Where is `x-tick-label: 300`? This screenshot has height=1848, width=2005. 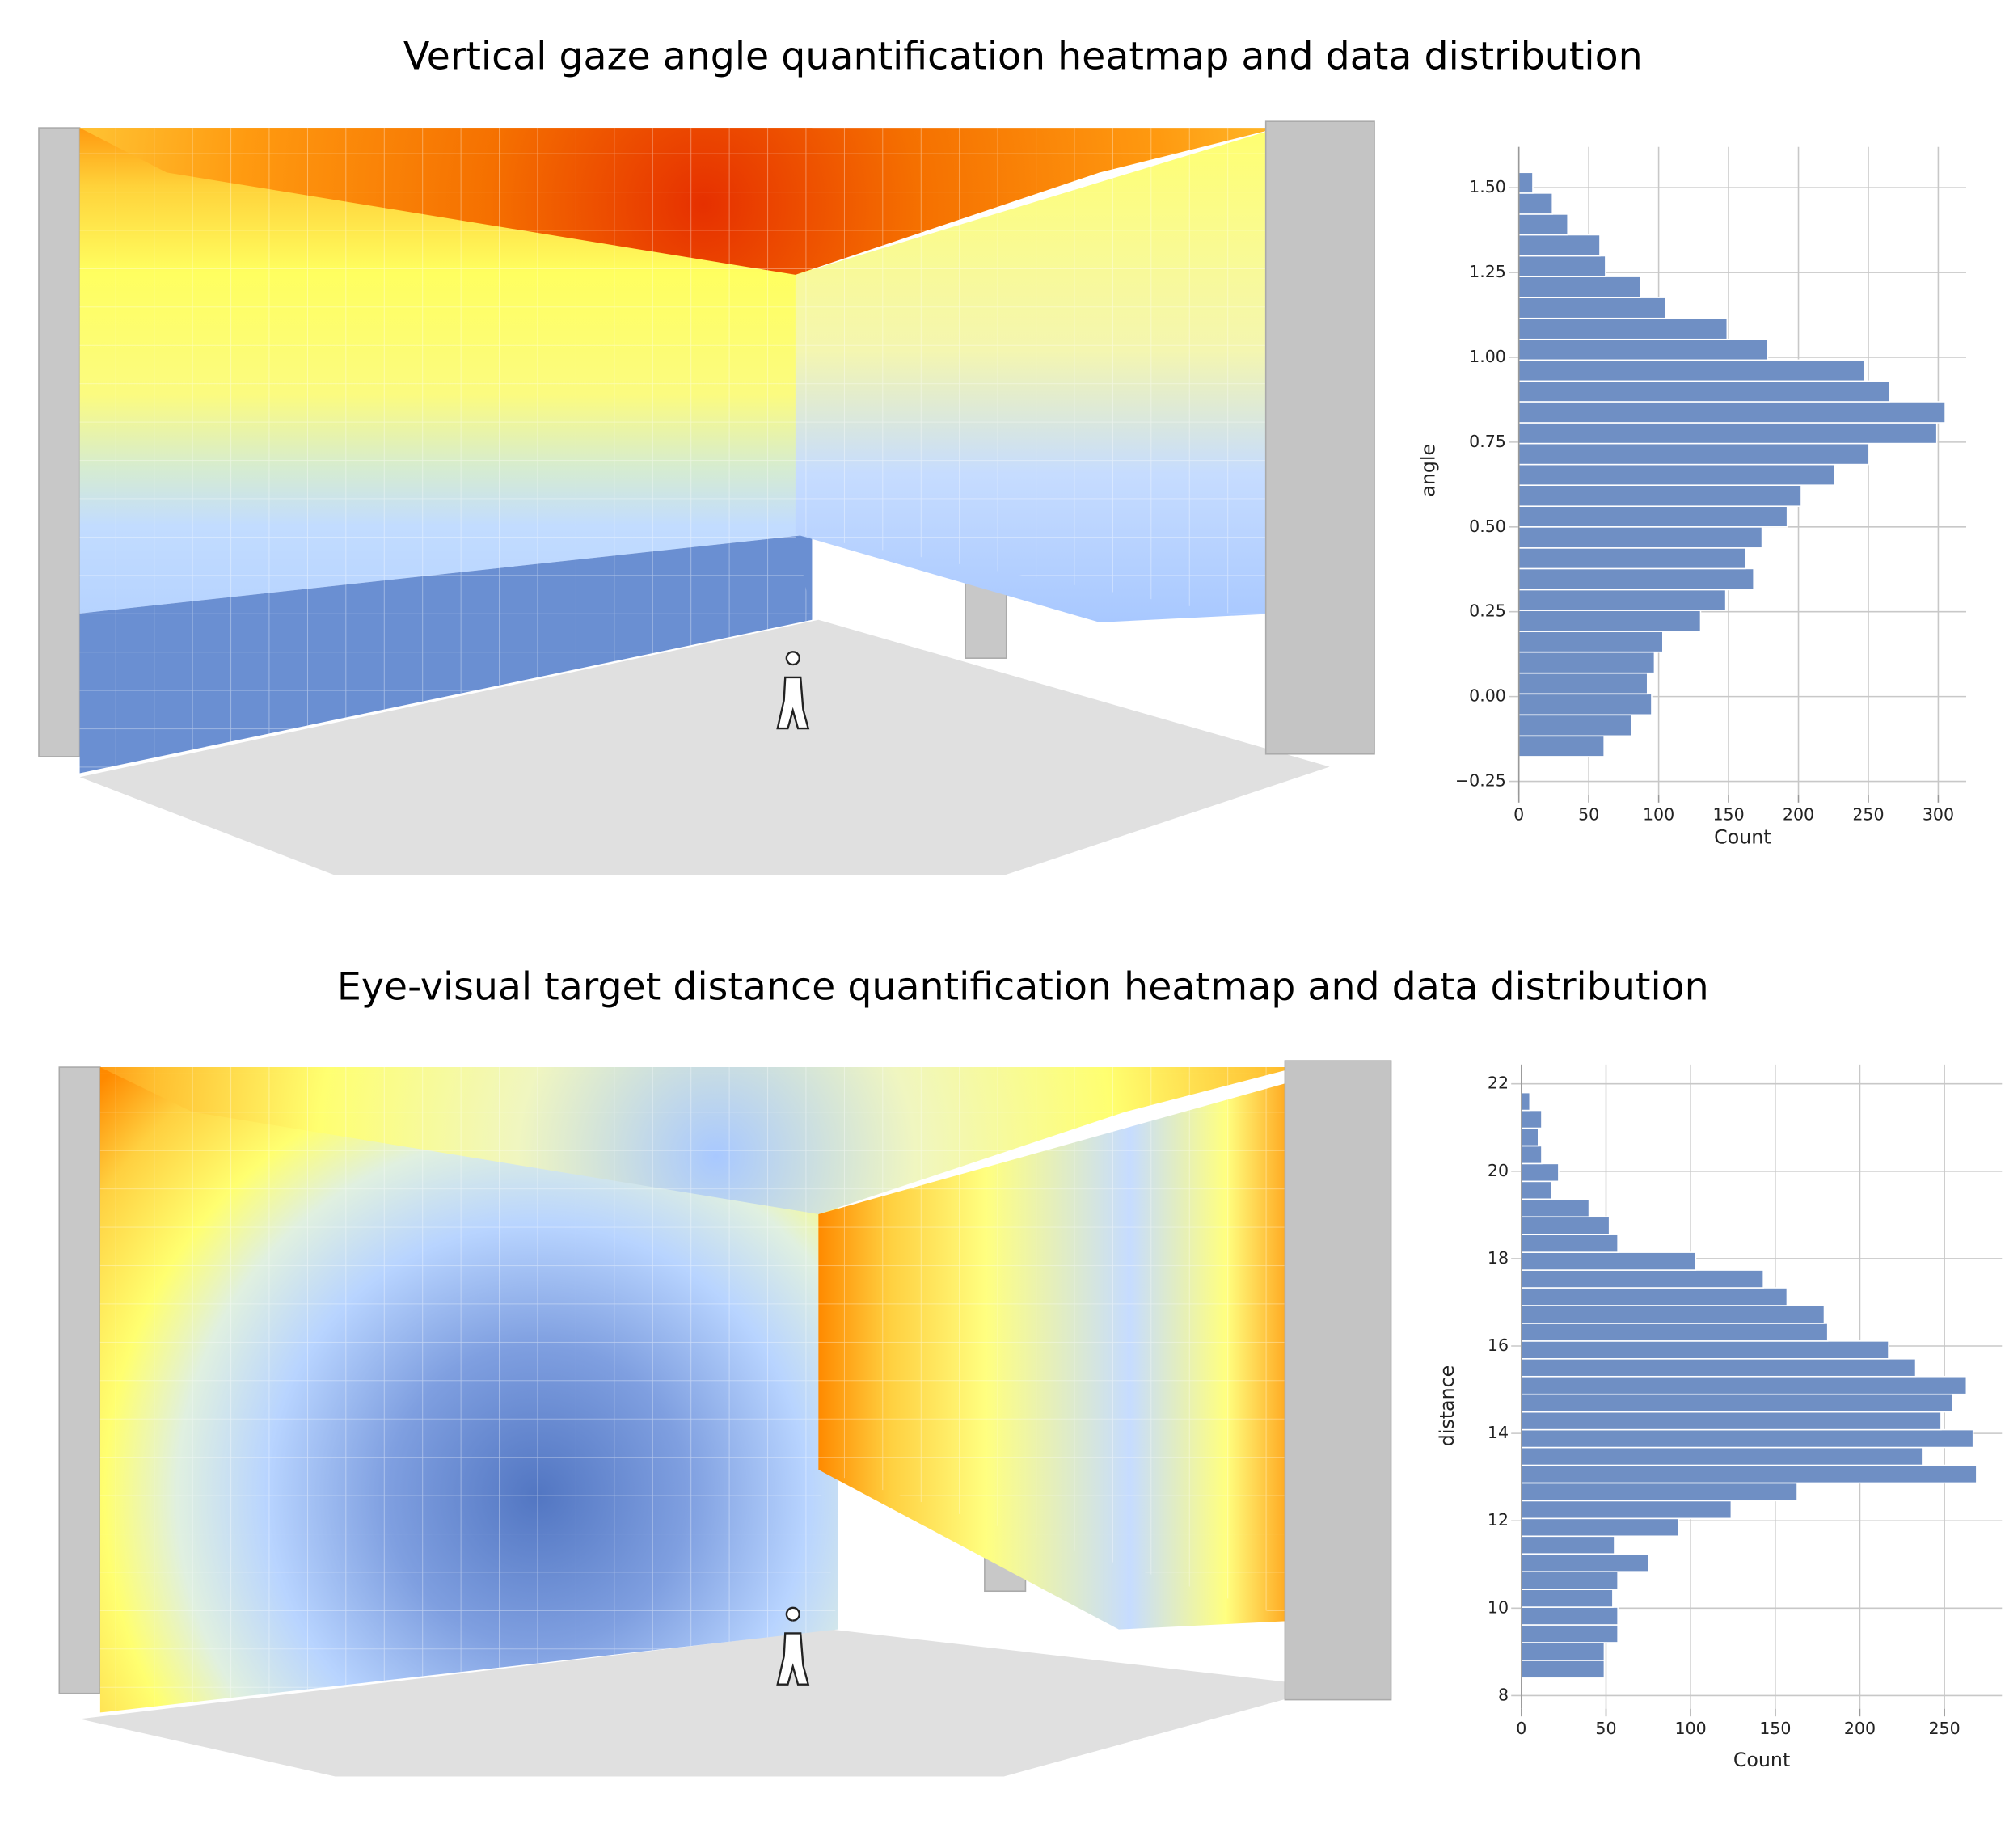
x-tick-label: 300 is located at coordinates (1938, 815).